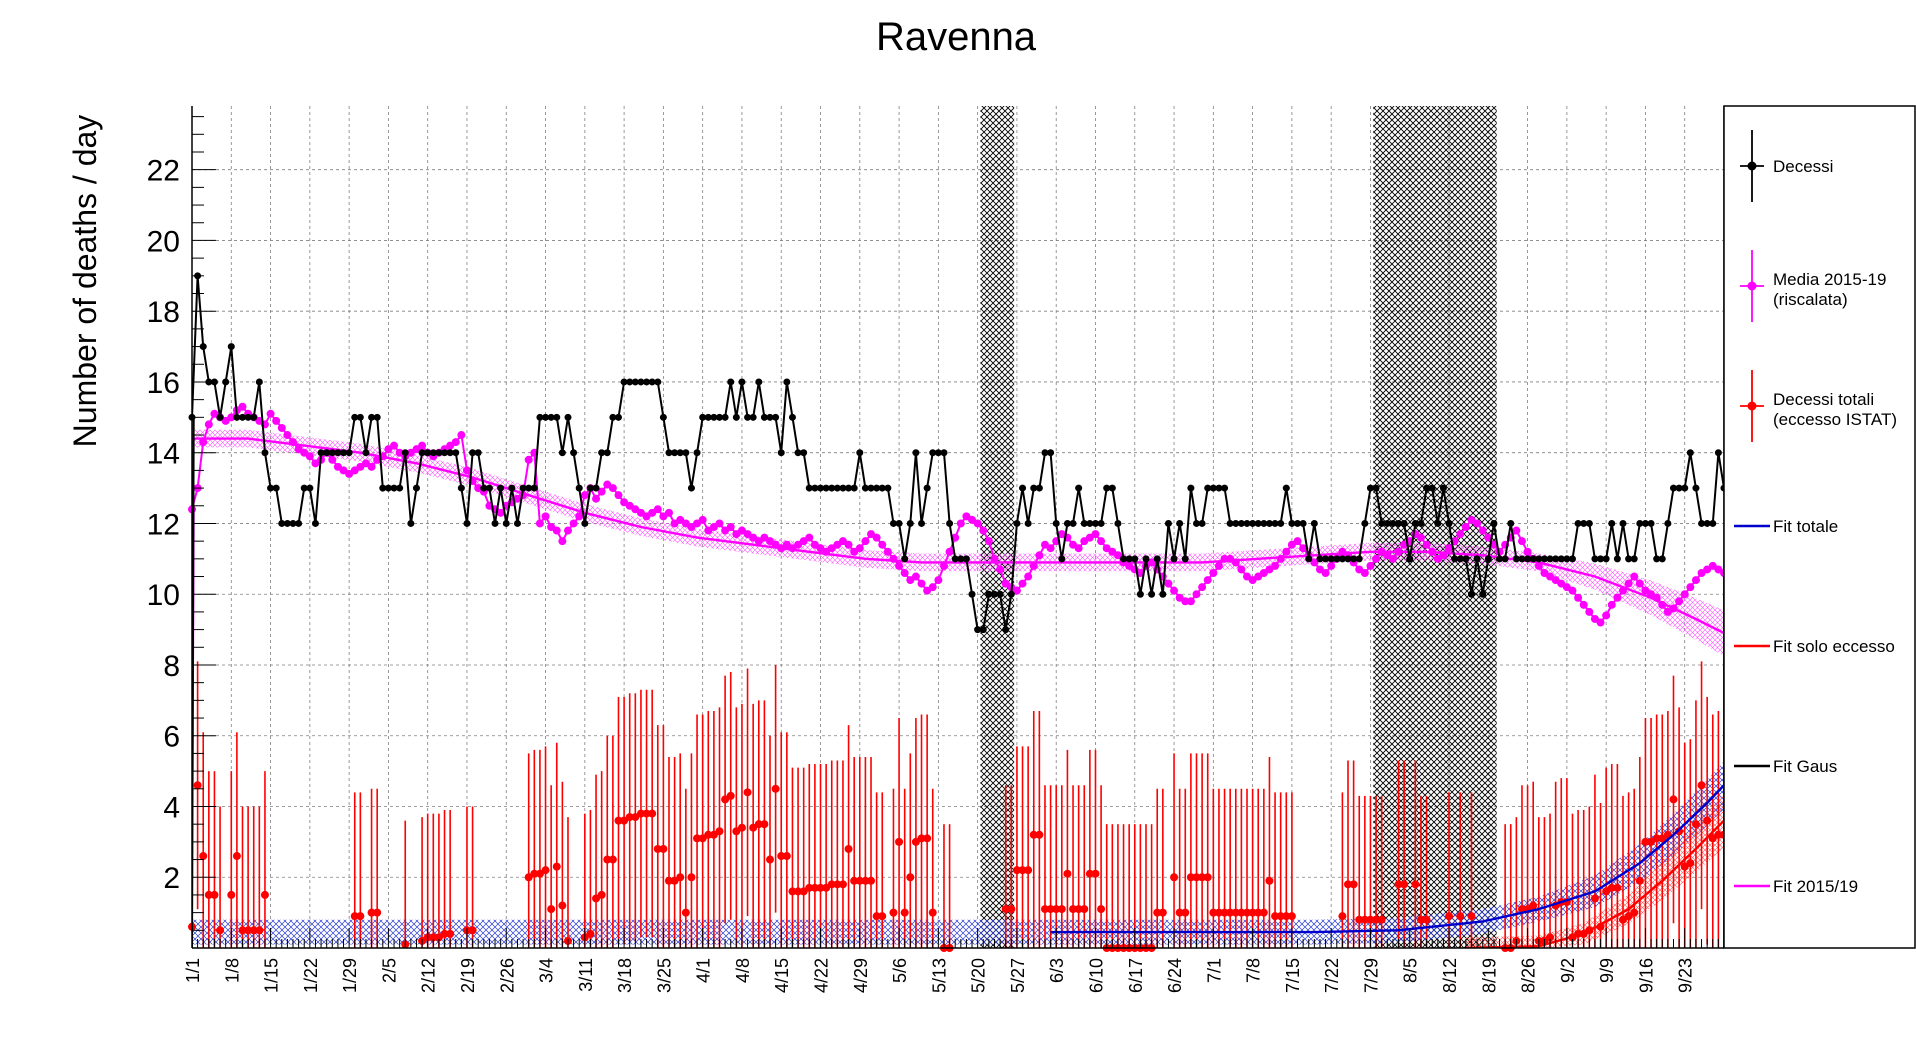 This screenshot has width=1916, height=1057. Describe the element at coordinates (1387, 859) in the screenshot. I see `fit-totale-line` at that location.